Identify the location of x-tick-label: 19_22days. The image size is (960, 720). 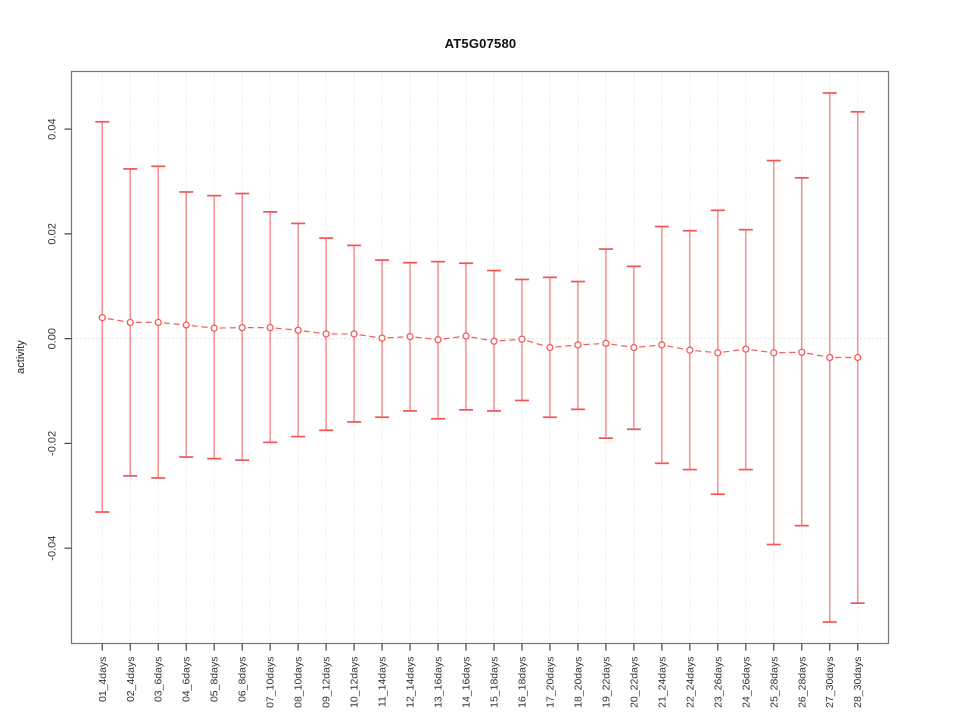
(606, 682).